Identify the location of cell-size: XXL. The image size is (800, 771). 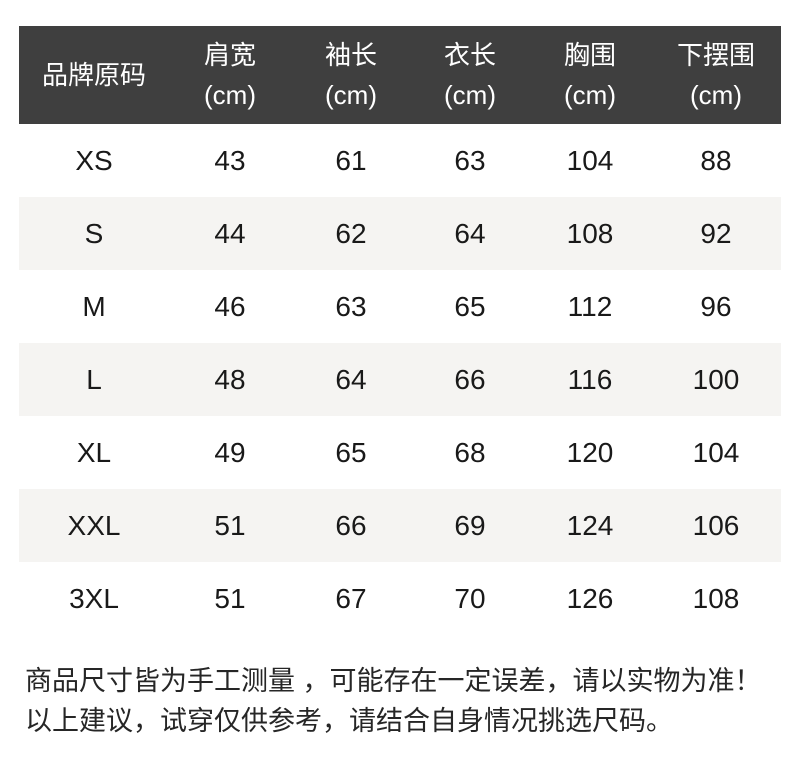
(94, 525).